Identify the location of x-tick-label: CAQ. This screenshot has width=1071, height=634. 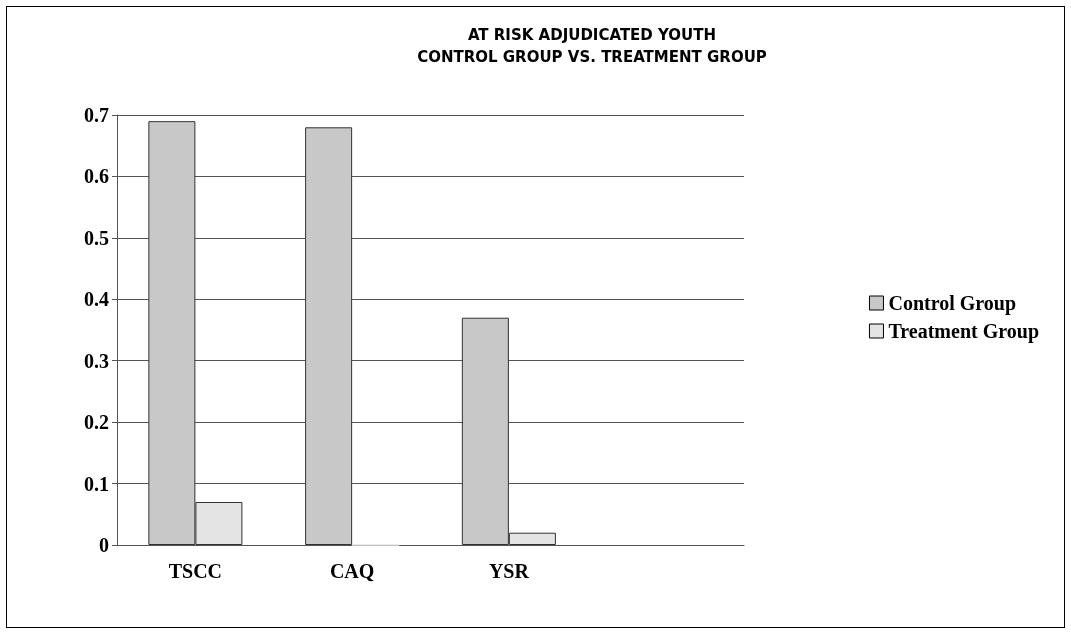
(352, 571).